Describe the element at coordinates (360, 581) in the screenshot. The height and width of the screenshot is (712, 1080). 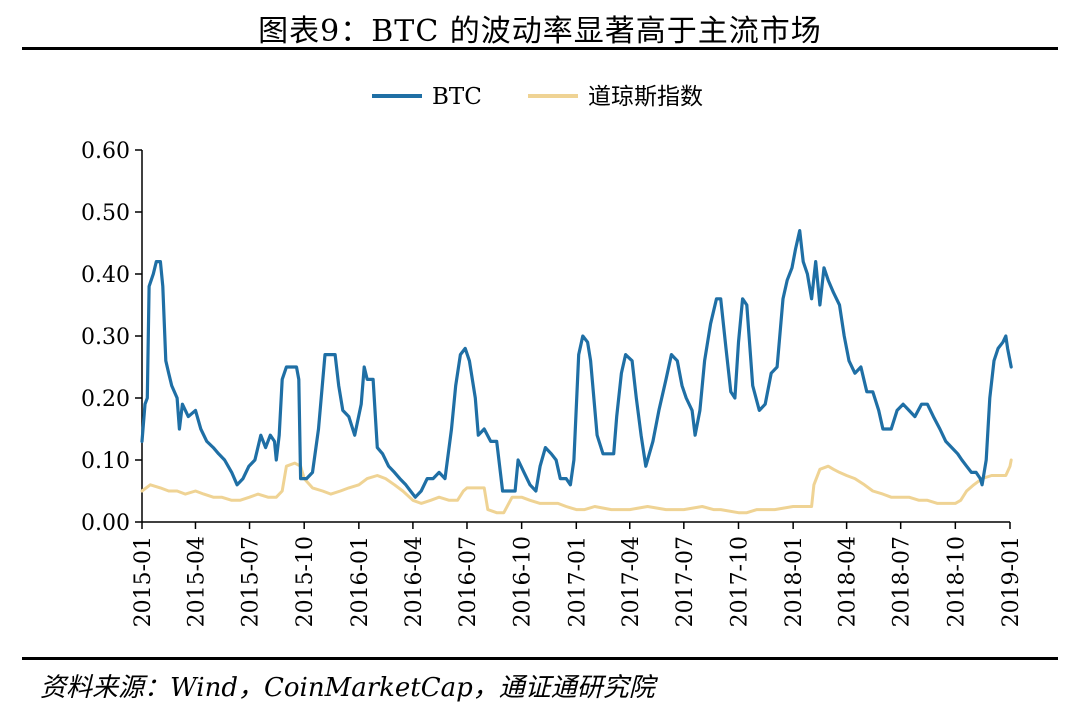
I see `x-tick-label: 2016-01` at that location.